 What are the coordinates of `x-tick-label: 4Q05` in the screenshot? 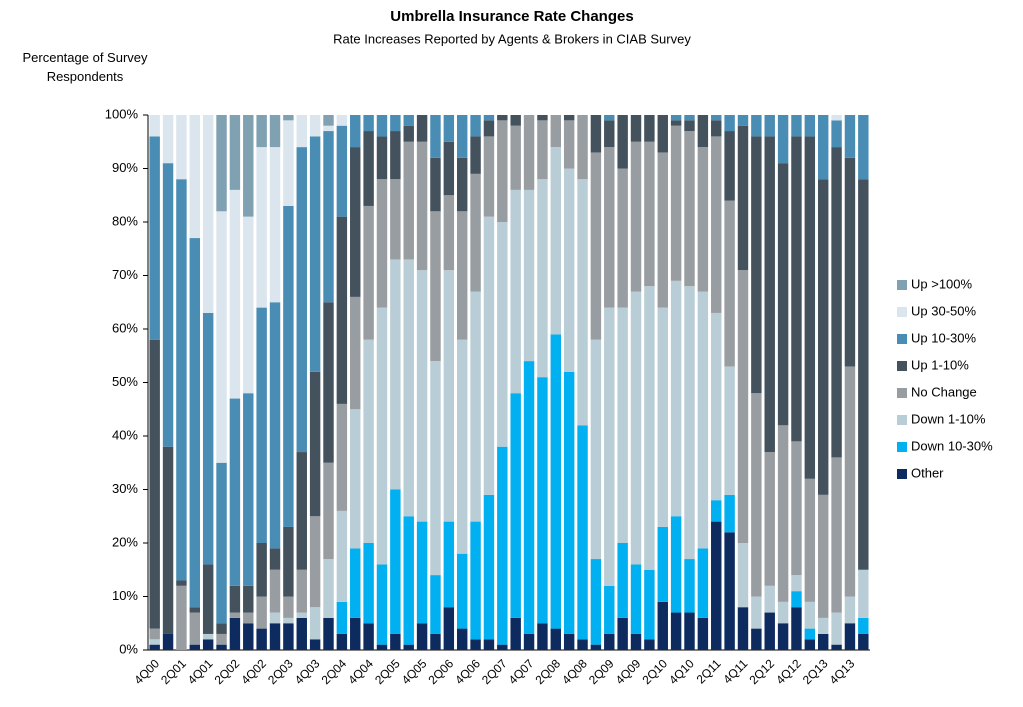 It's located at (414, 671).